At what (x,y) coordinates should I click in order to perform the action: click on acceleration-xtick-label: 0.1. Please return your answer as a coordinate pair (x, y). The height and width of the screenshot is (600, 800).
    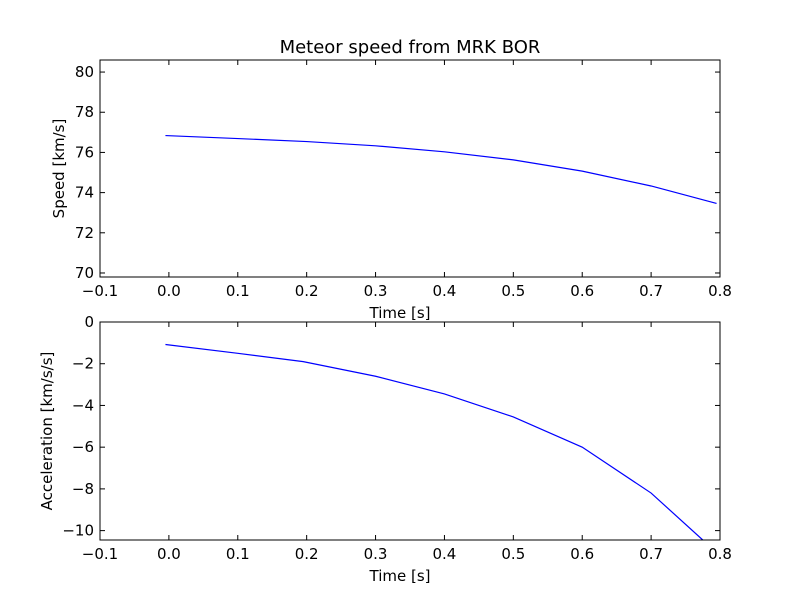
    Looking at the image, I should click on (238, 554).